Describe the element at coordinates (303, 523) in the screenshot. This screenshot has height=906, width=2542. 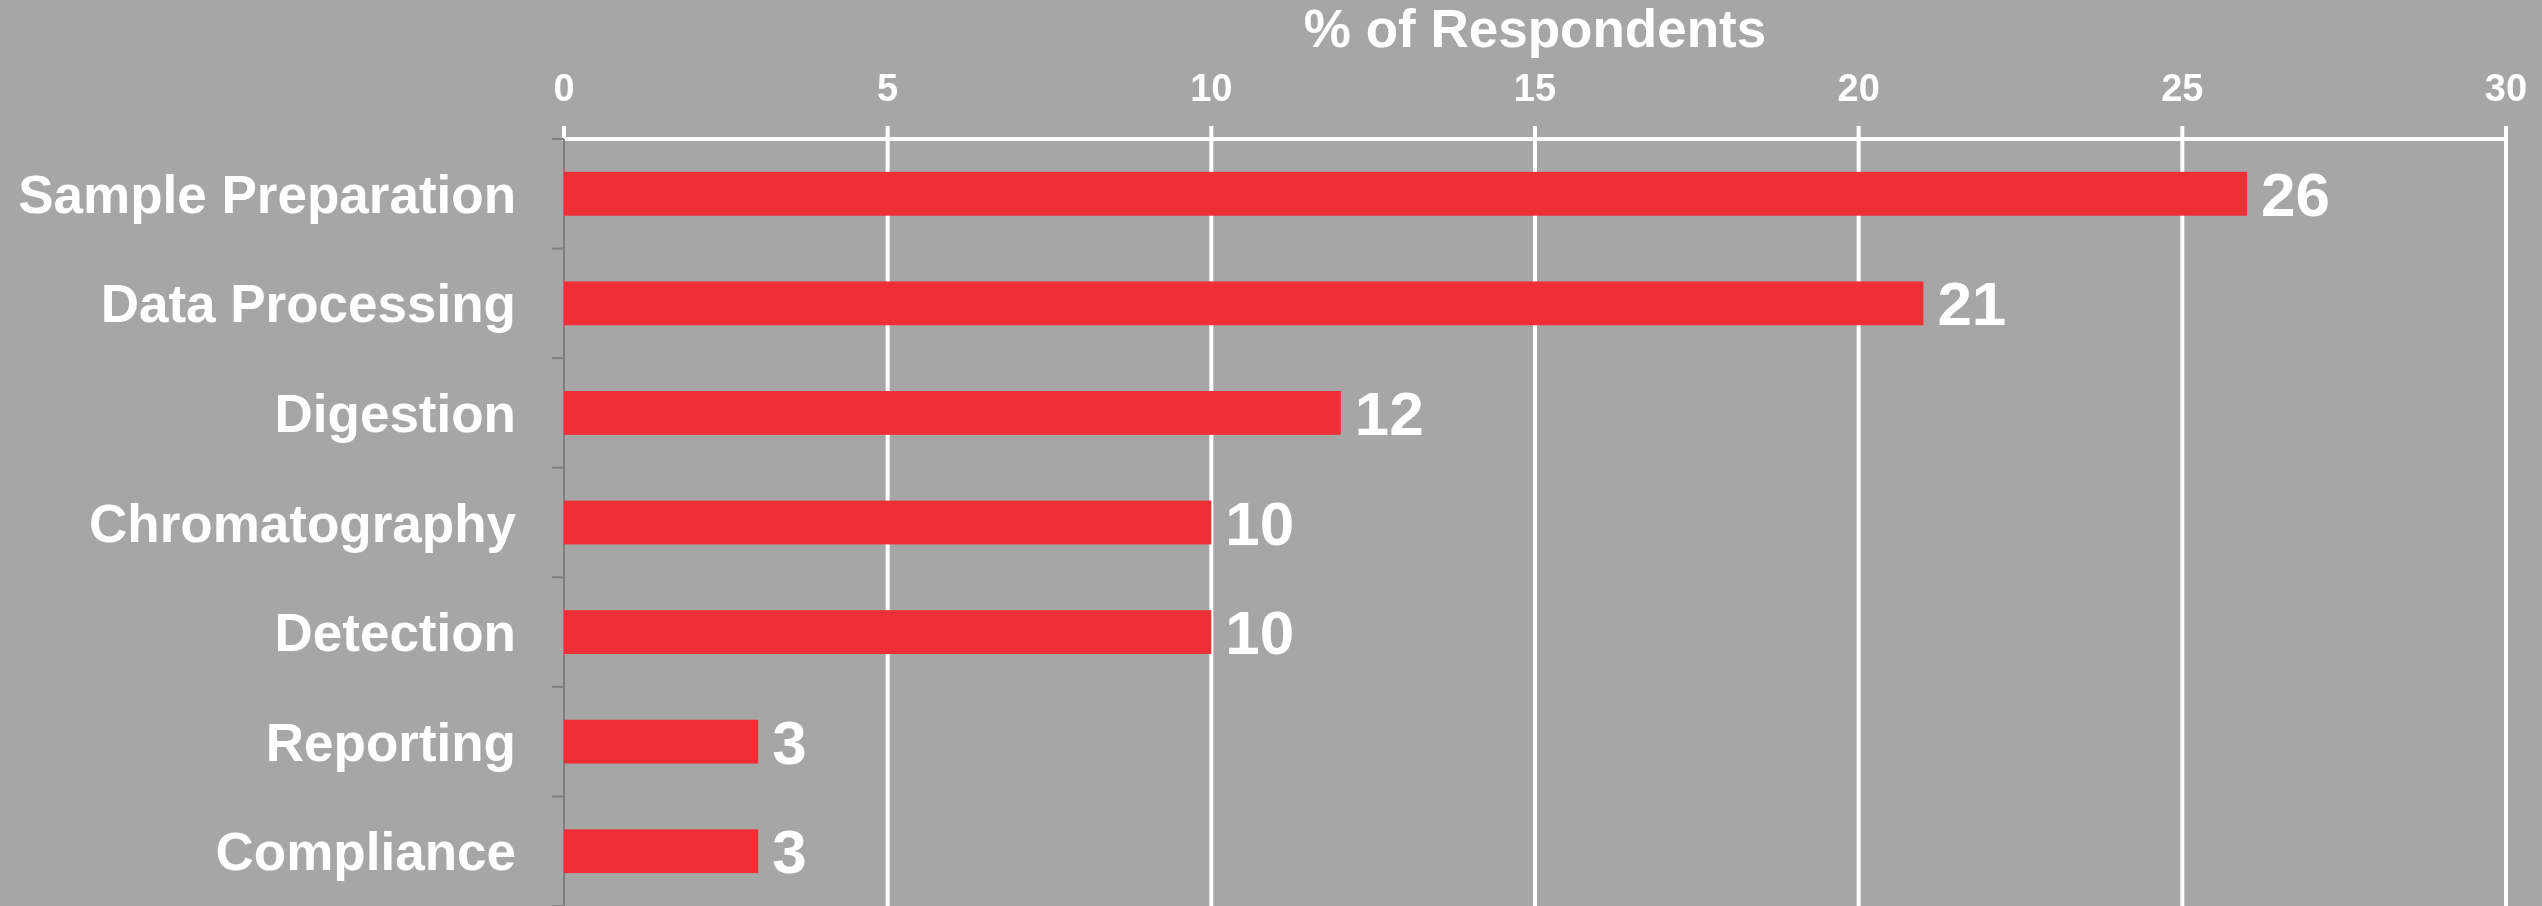
I see `y-tick-label: Chromatography` at that location.